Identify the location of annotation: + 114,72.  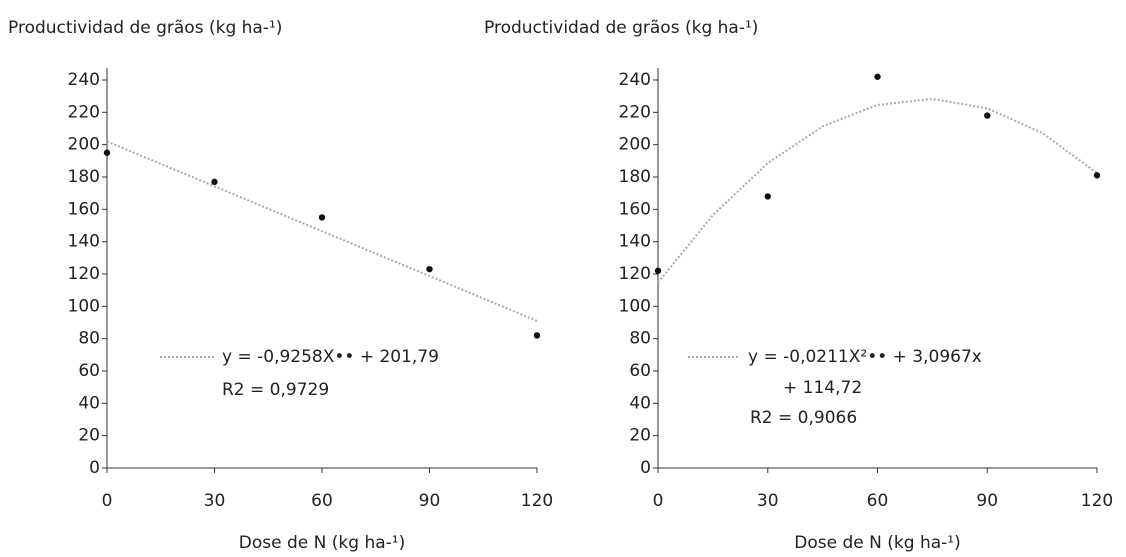
(822, 388).